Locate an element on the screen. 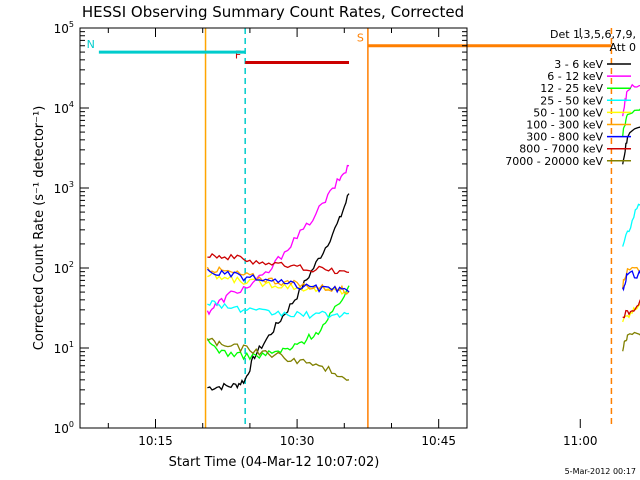 The height and width of the screenshot is (480, 640). legend-label-8: 7000 - 20000 keV is located at coordinates (554, 161).